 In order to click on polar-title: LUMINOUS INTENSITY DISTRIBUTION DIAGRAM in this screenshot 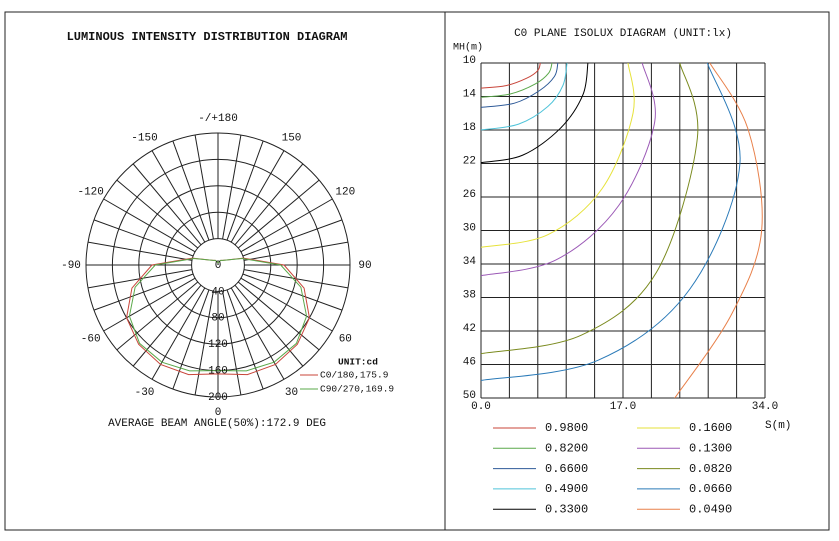, I will do `click(207, 37)`.